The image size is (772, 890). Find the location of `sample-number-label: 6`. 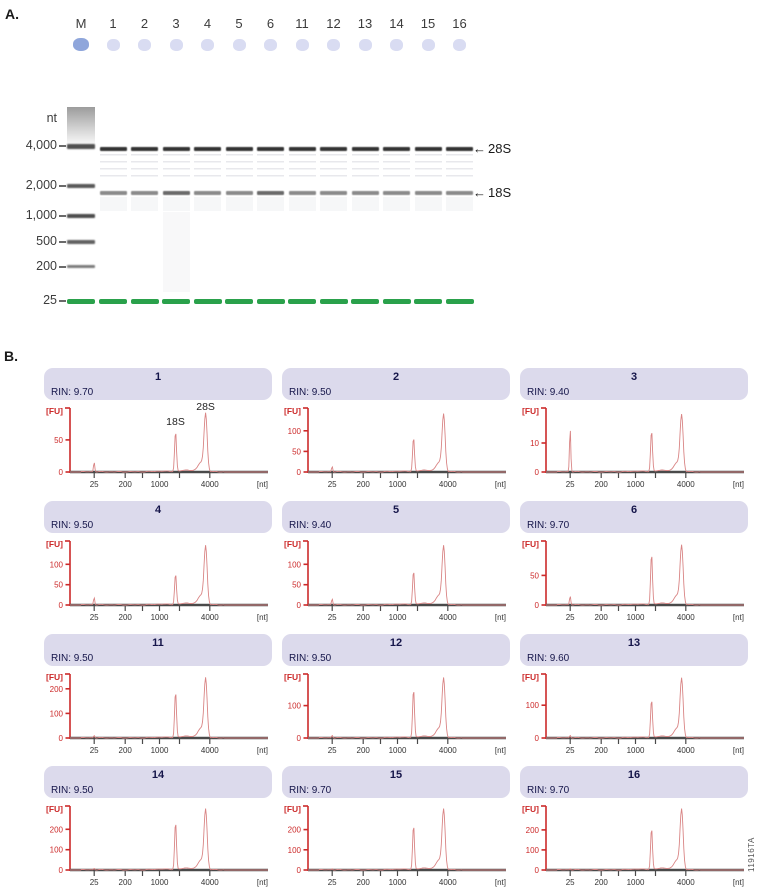

sample-number-label: 6 is located at coordinates (634, 510).